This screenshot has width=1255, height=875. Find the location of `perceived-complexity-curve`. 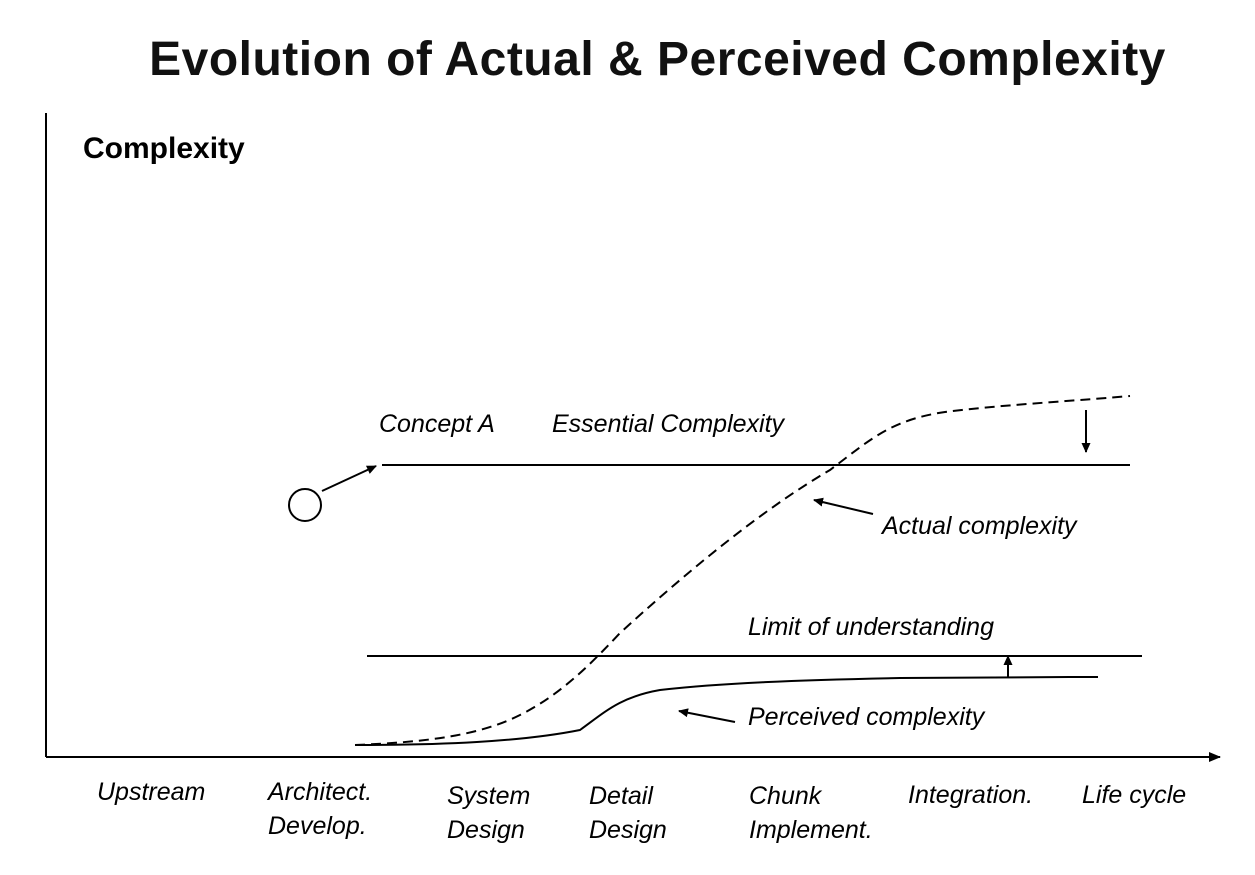

perceived-complexity-curve is located at coordinates (726, 711).